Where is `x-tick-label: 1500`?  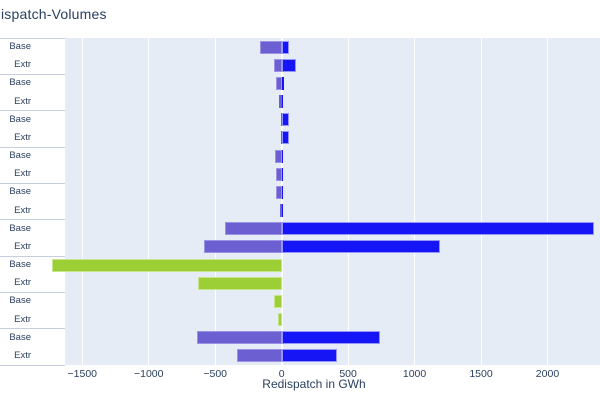 x-tick-label: 1500 is located at coordinates (481, 374).